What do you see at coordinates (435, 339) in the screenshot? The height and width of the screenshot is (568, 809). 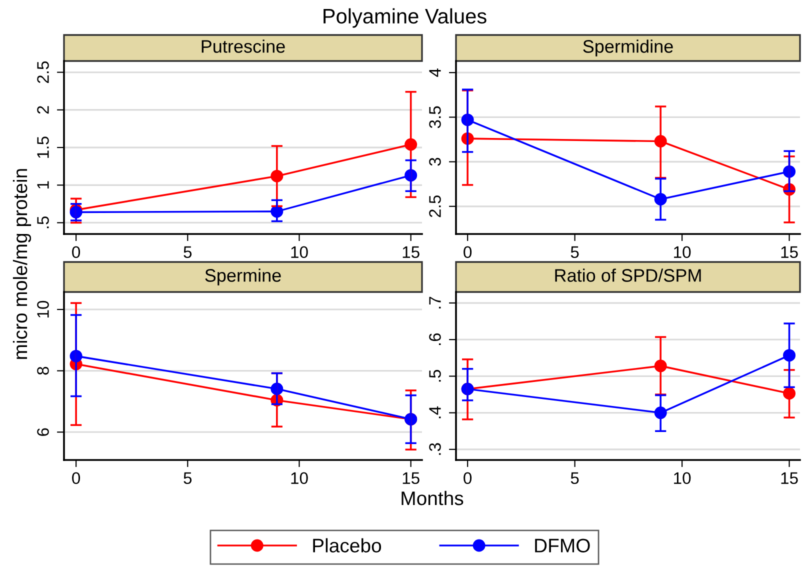 I see `y-tick-label: .6` at bounding box center [435, 339].